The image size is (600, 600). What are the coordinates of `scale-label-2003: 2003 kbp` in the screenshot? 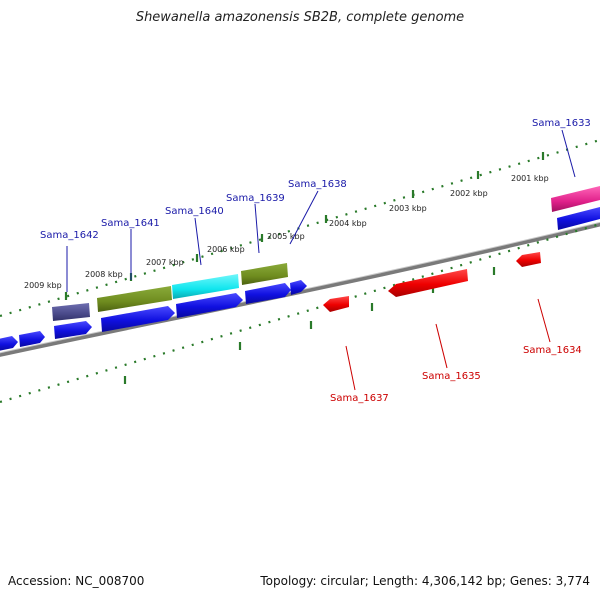 It's located at (408, 208).